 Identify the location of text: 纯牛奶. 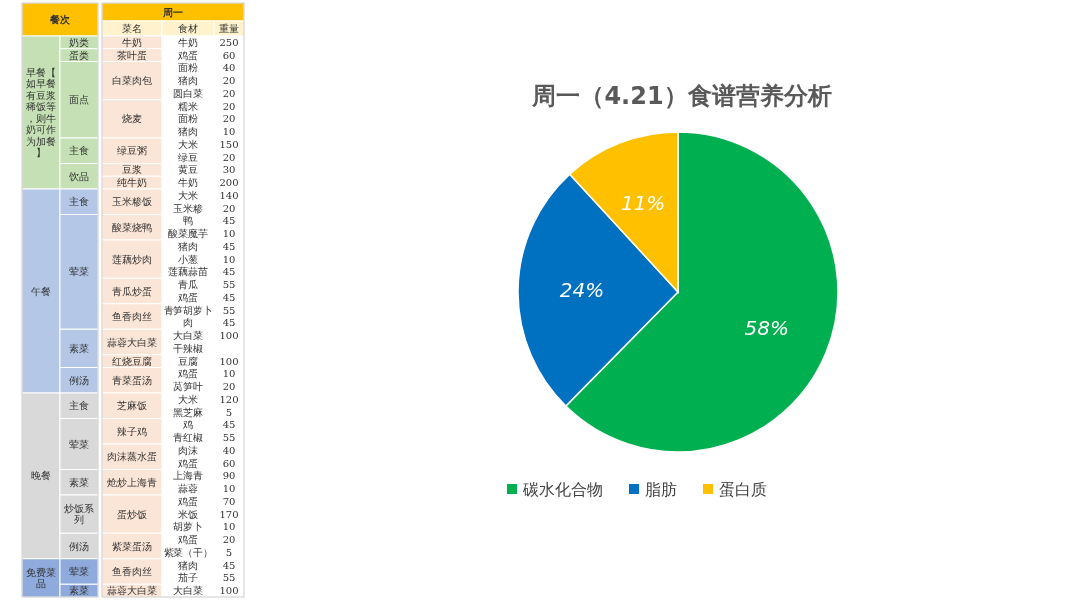
(132, 183).